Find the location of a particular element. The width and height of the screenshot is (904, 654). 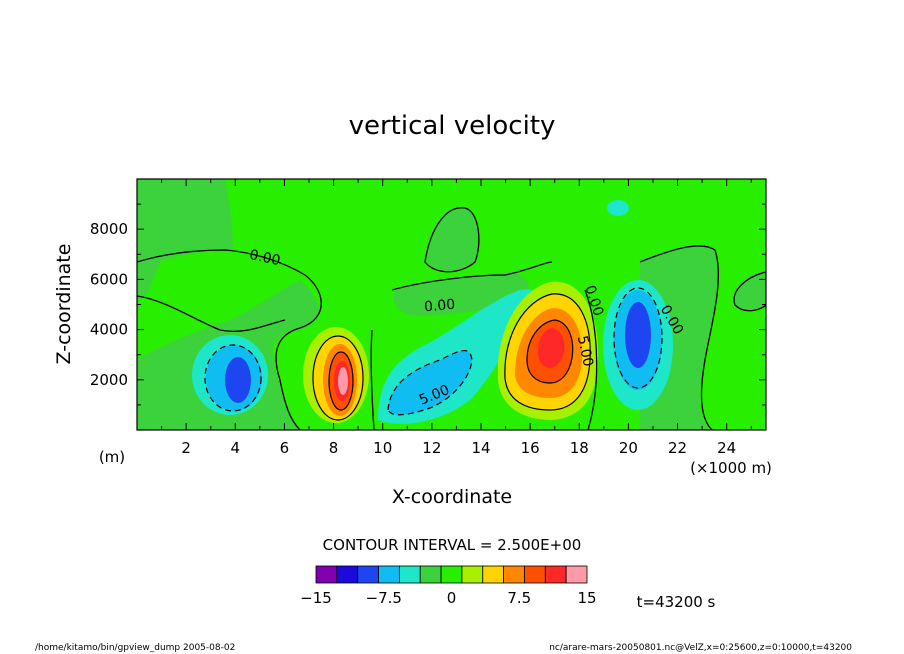

y-tick-label: 2000 is located at coordinates (109, 380).